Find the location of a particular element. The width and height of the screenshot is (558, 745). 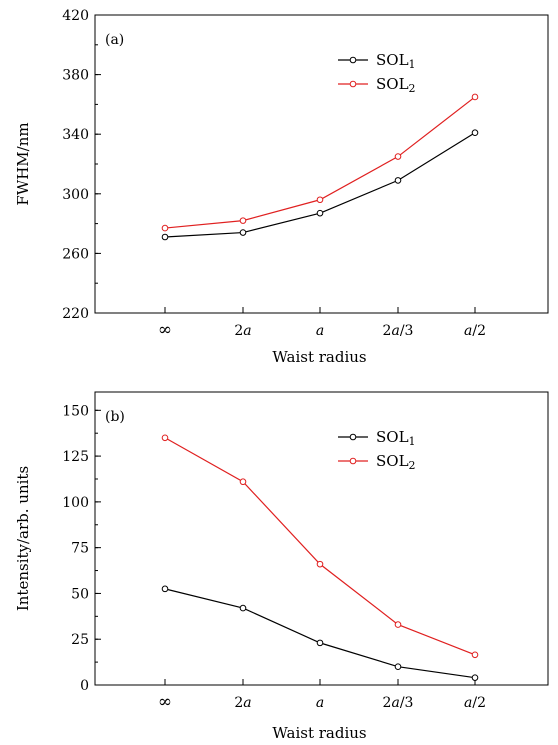

y-axis-label: Intensity/arb. units is located at coordinates (23, 538).